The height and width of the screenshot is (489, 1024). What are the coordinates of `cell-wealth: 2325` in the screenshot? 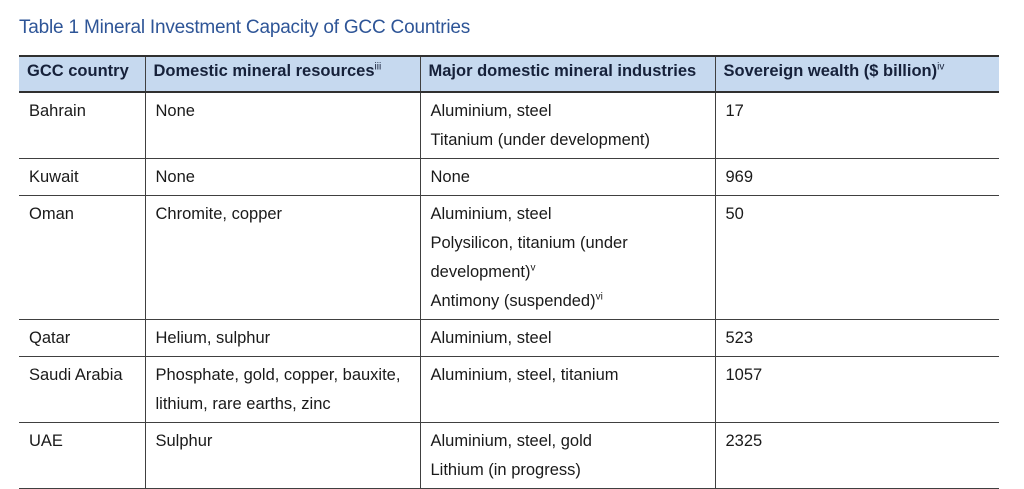 It's located at (856, 455).